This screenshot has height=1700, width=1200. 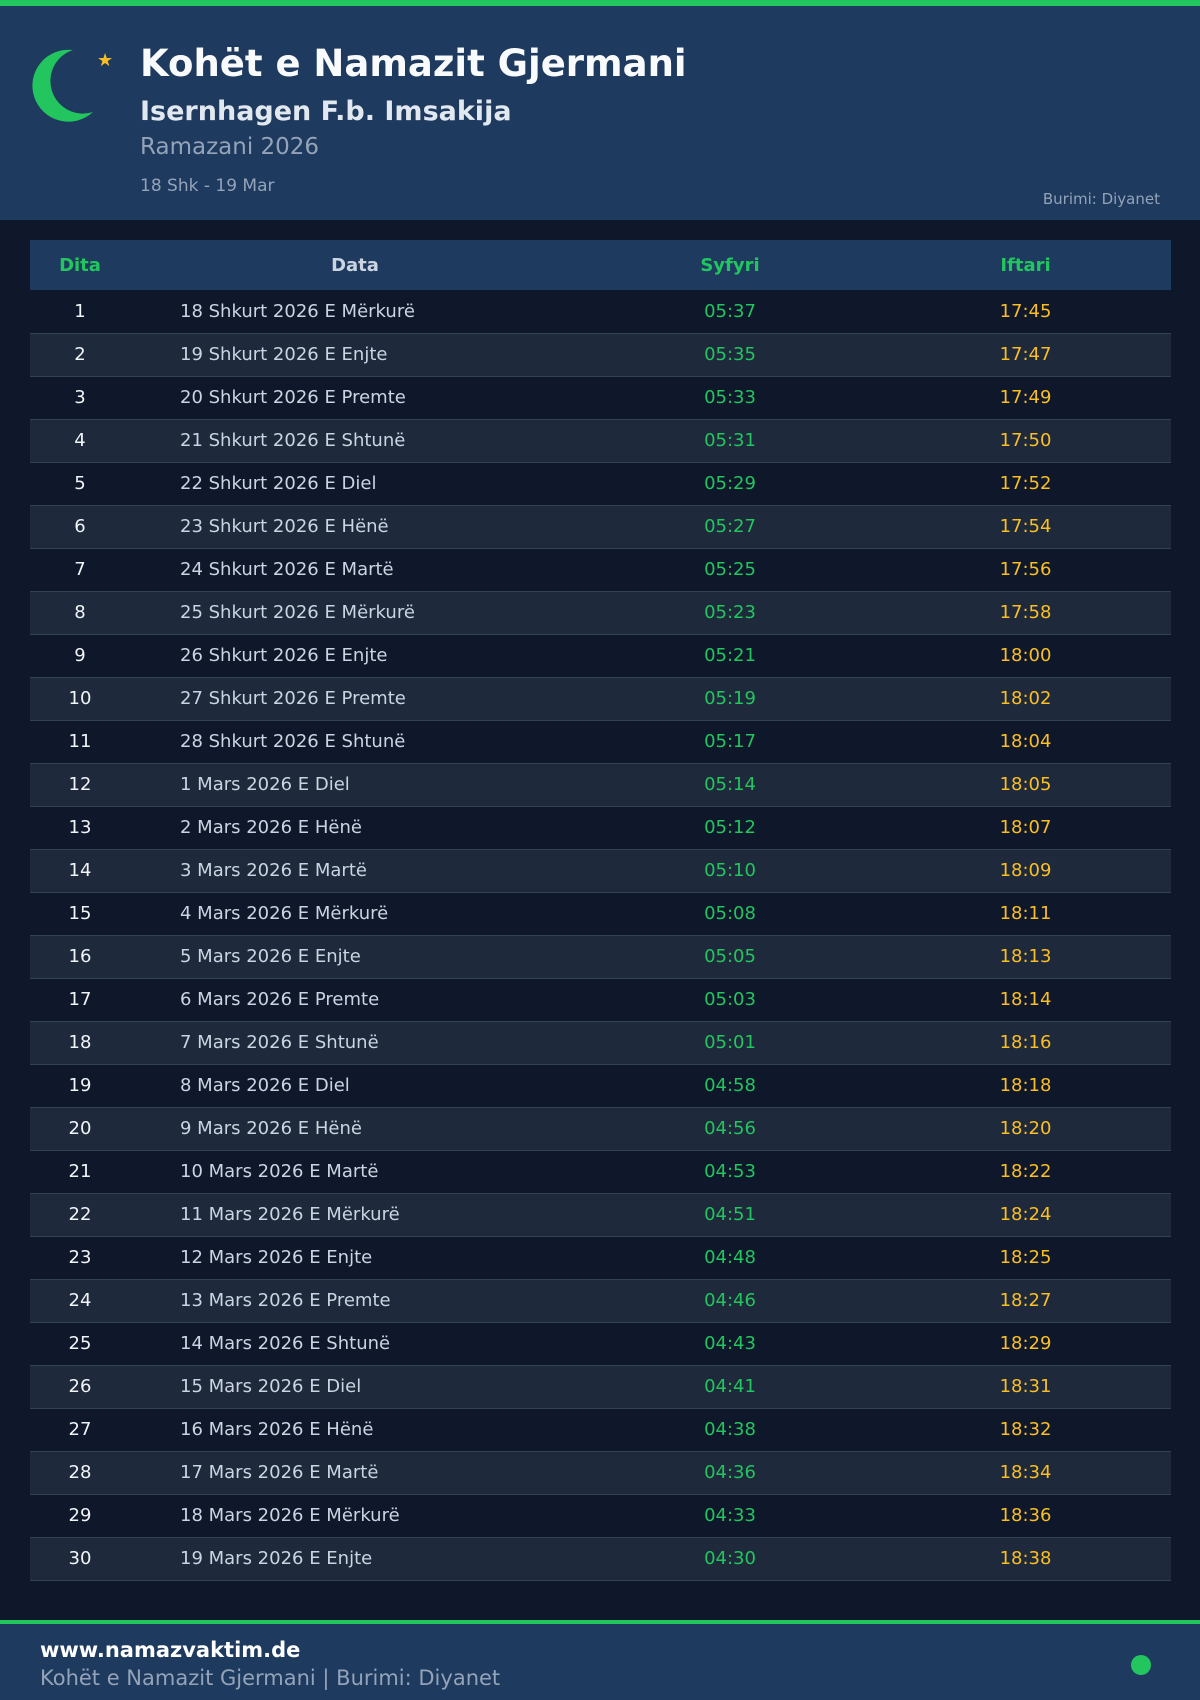 I want to click on iftar-cell: 18:32, so click(x=1025, y=1429).